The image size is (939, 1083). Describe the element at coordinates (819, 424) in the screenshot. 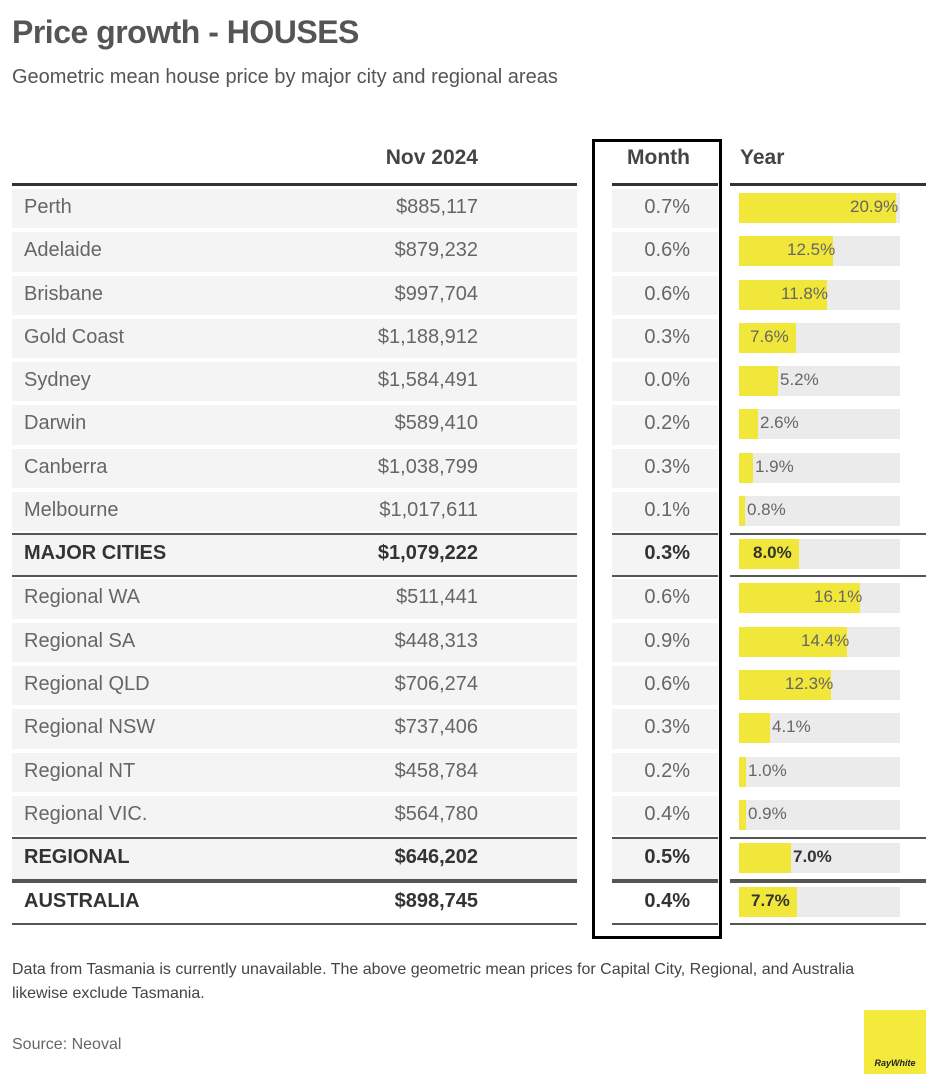

I see `year-bar-track: 2.6%` at that location.